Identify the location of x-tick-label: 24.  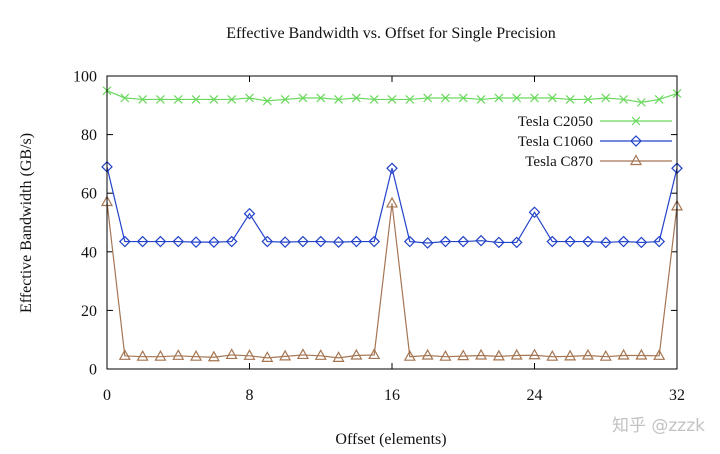
(535, 395).